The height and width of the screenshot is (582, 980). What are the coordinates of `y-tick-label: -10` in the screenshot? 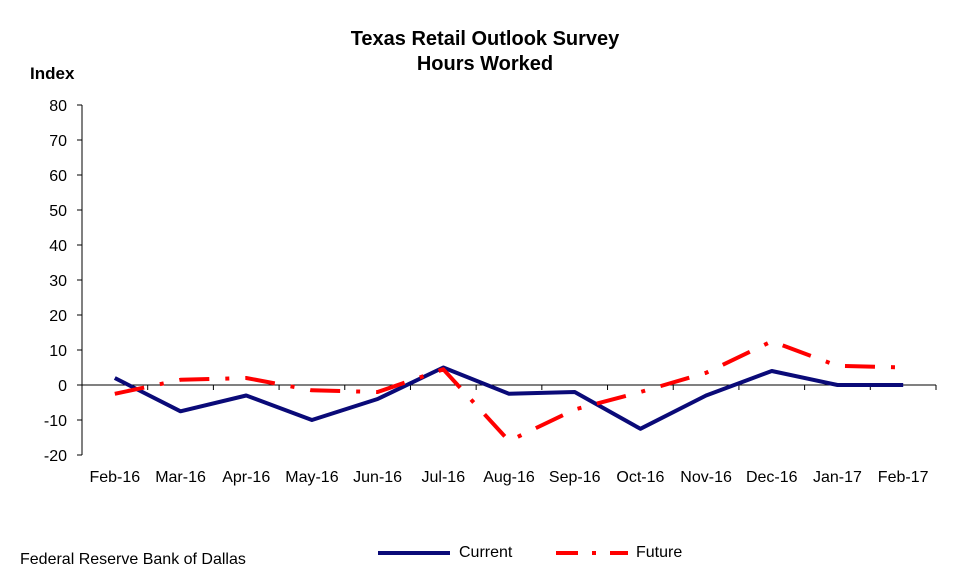 It's located at (55, 421).